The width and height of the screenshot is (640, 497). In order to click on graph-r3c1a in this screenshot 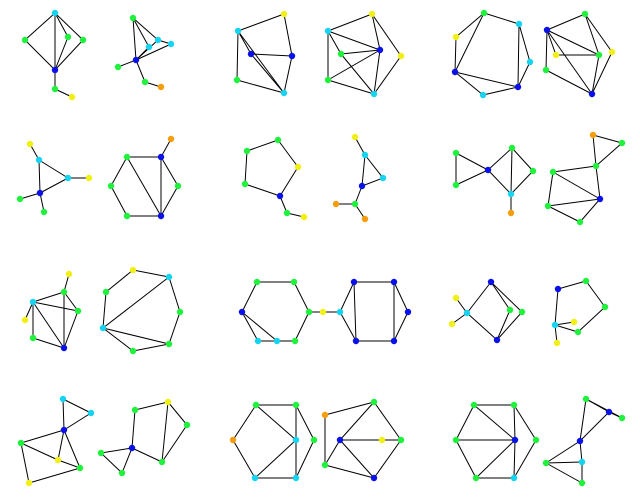, I will do `click(51, 311)`.